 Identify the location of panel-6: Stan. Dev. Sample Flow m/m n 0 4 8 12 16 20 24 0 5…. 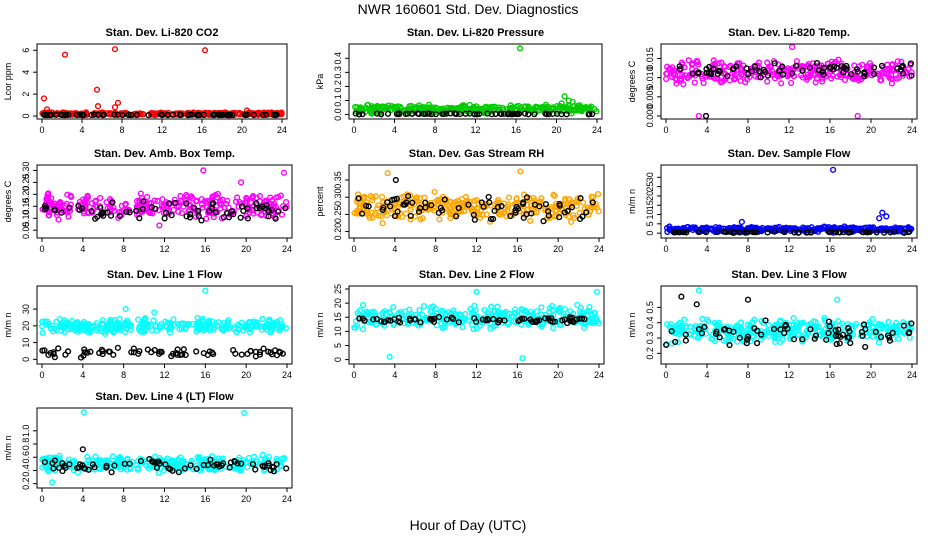
(772, 201).